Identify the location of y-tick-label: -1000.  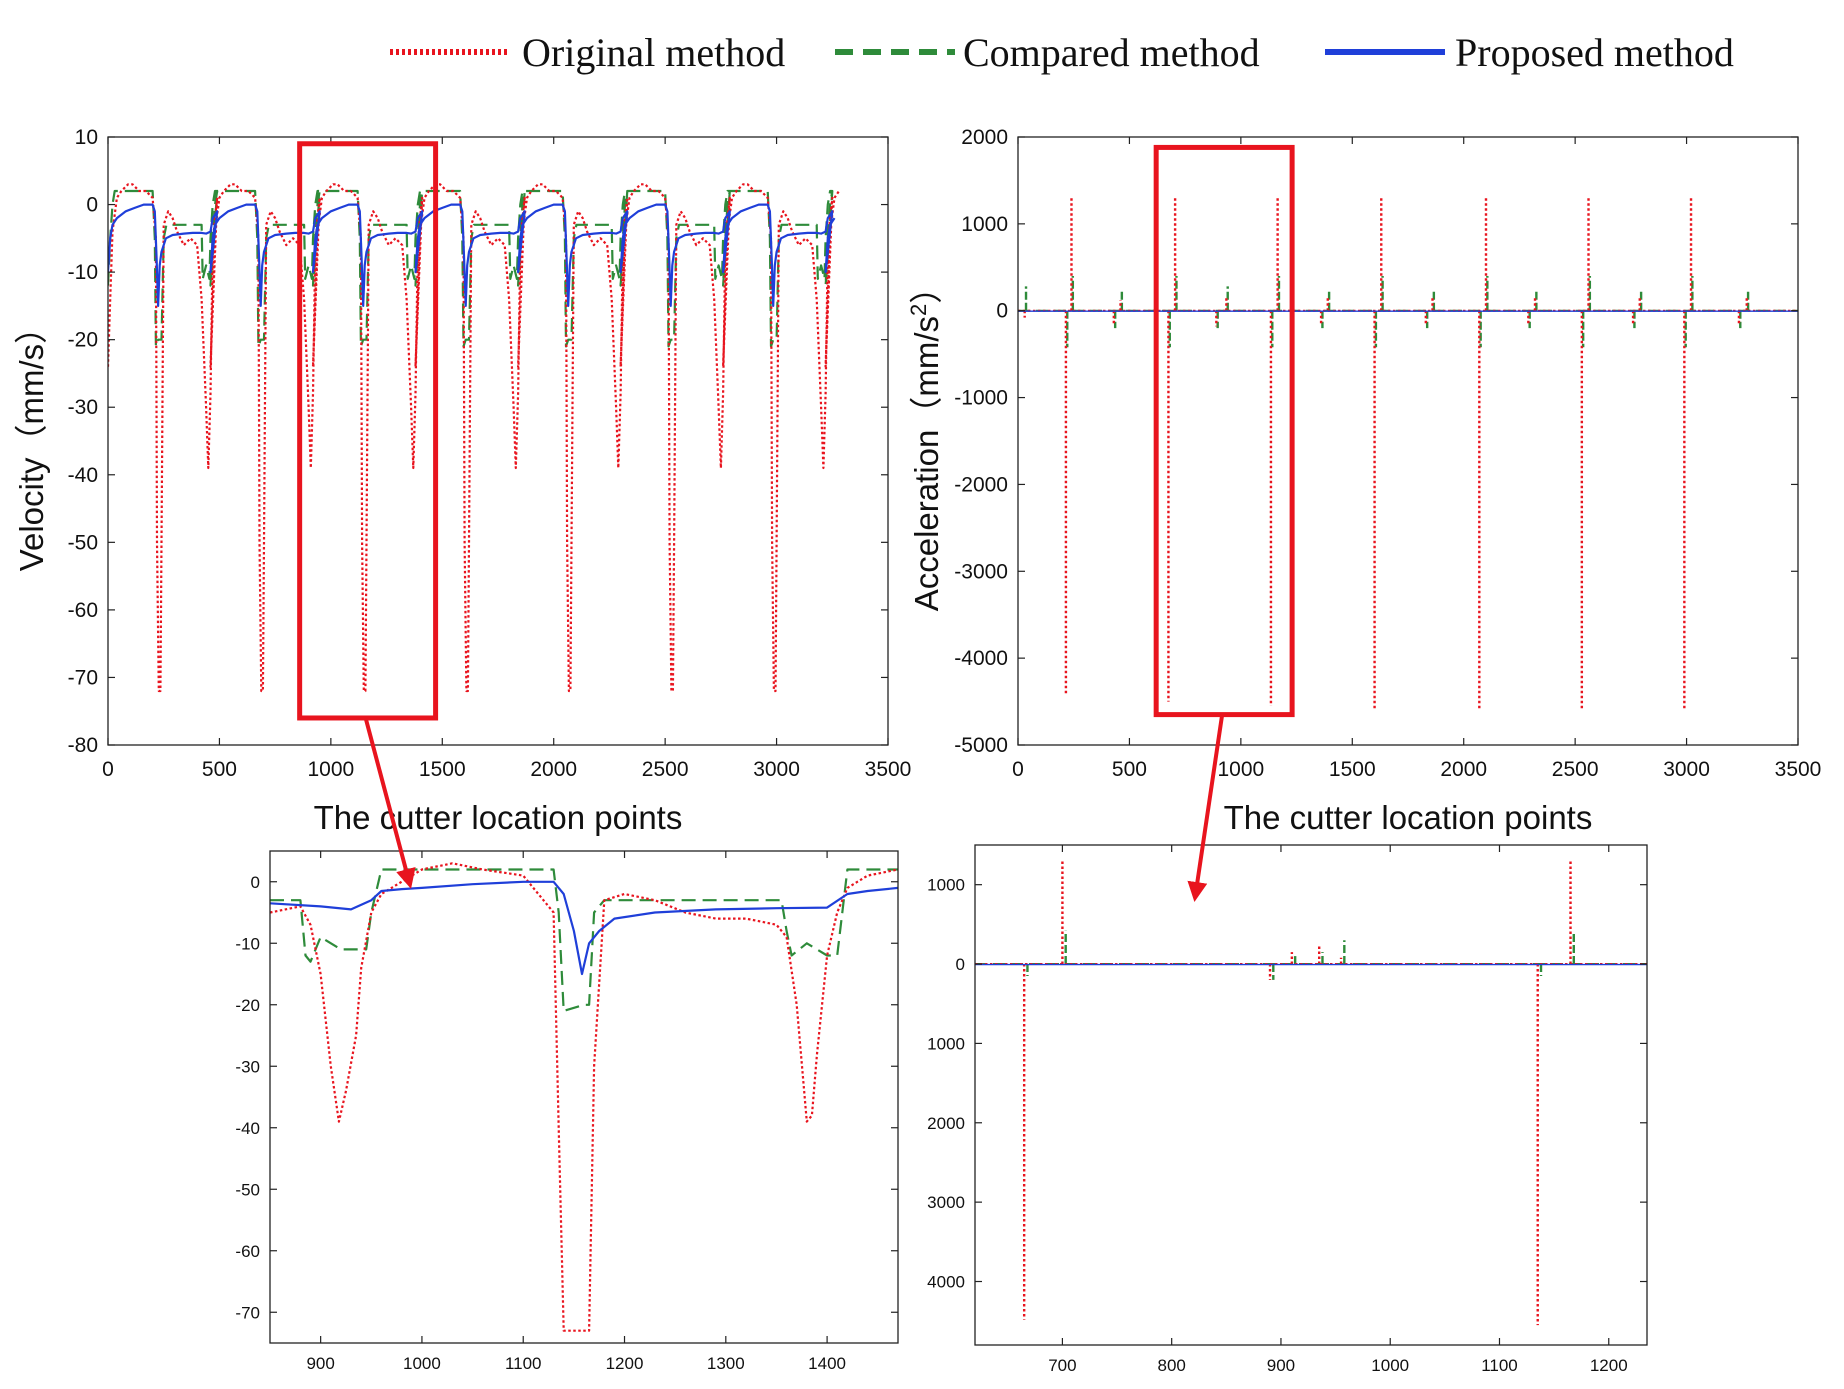
(981, 398).